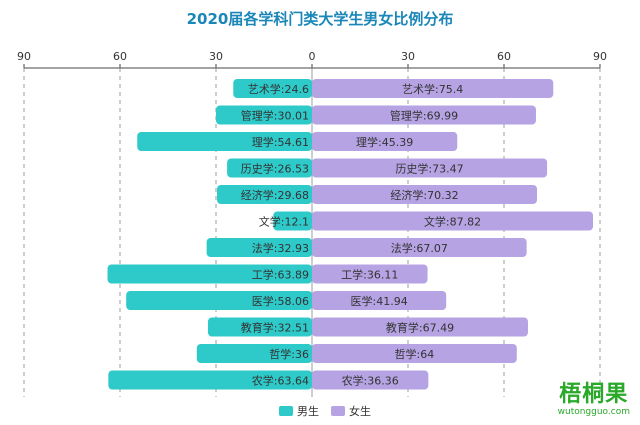  What do you see at coordinates (280, 248) in the screenshot?
I see `data-label-male: 法学:32.93` at bounding box center [280, 248].